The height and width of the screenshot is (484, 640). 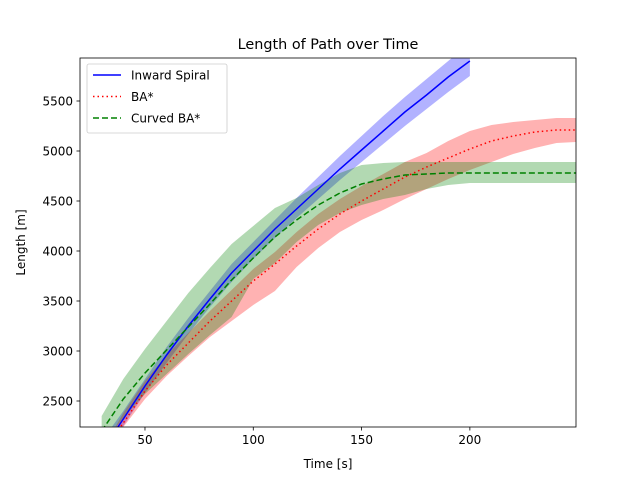 What do you see at coordinates (328, 464) in the screenshot?
I see `x-axis-label: Time [s]` at bounding box center [328, 464].